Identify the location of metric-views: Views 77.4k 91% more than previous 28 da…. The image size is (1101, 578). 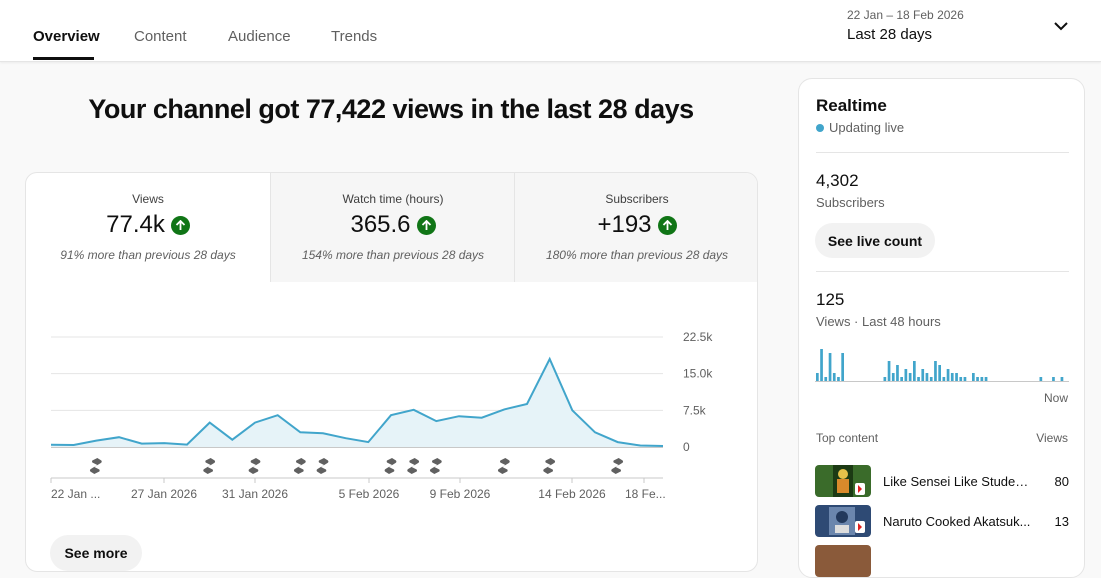
(148, 227).